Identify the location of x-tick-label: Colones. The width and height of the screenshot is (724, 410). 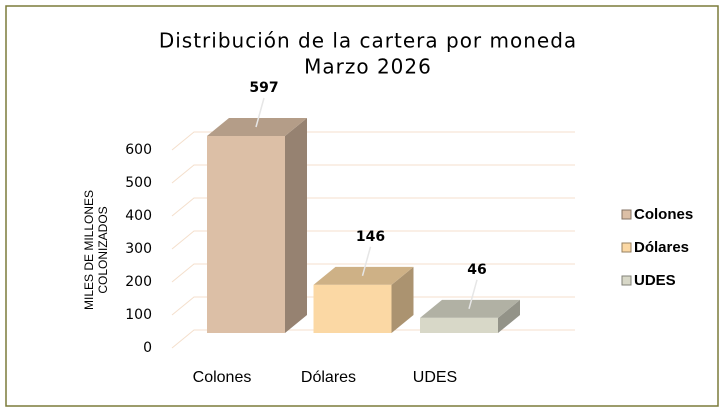
(222, 377).